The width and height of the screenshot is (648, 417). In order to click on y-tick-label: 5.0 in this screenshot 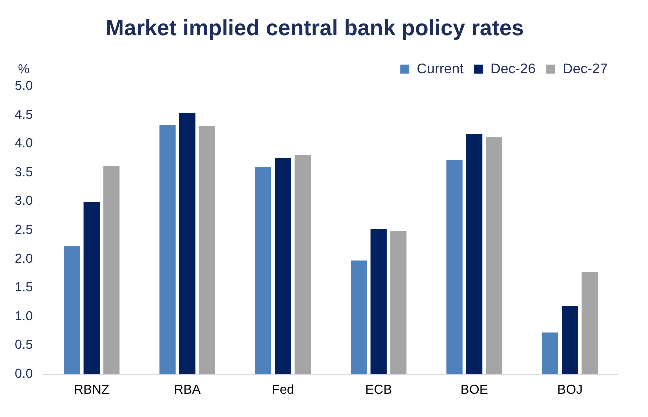, I will do `click(24, 85)`.